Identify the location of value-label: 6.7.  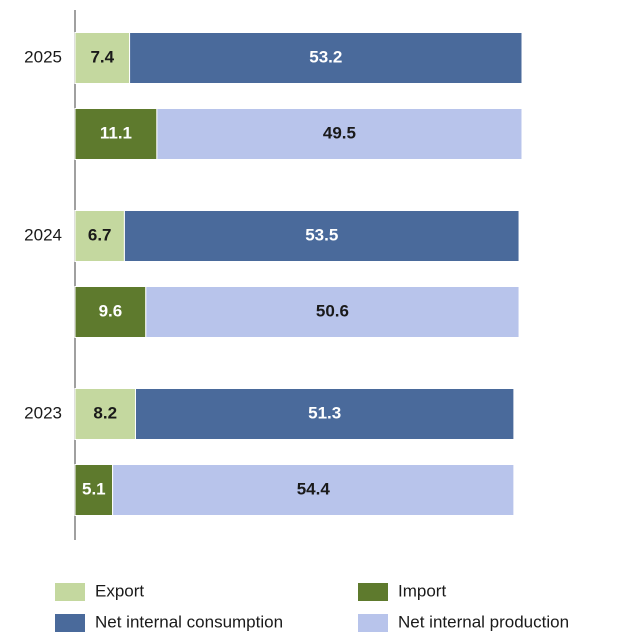
(100, 234).